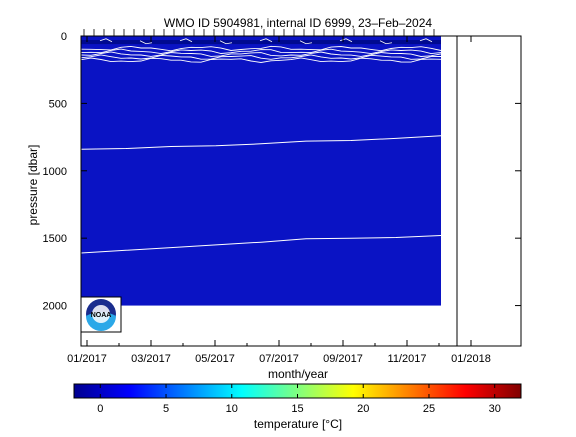 This screenshot has height=437, width=576. Describe the element at coordinates (55, 239) in the screenshot. I see `y-tick-label: 1500` at that location.